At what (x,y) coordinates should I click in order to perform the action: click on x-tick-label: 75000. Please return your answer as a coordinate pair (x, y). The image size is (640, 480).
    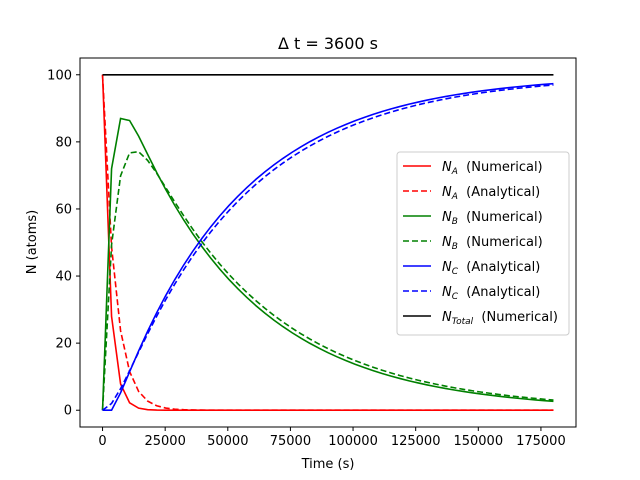
    Looking at the image, I should click on (290, 441).